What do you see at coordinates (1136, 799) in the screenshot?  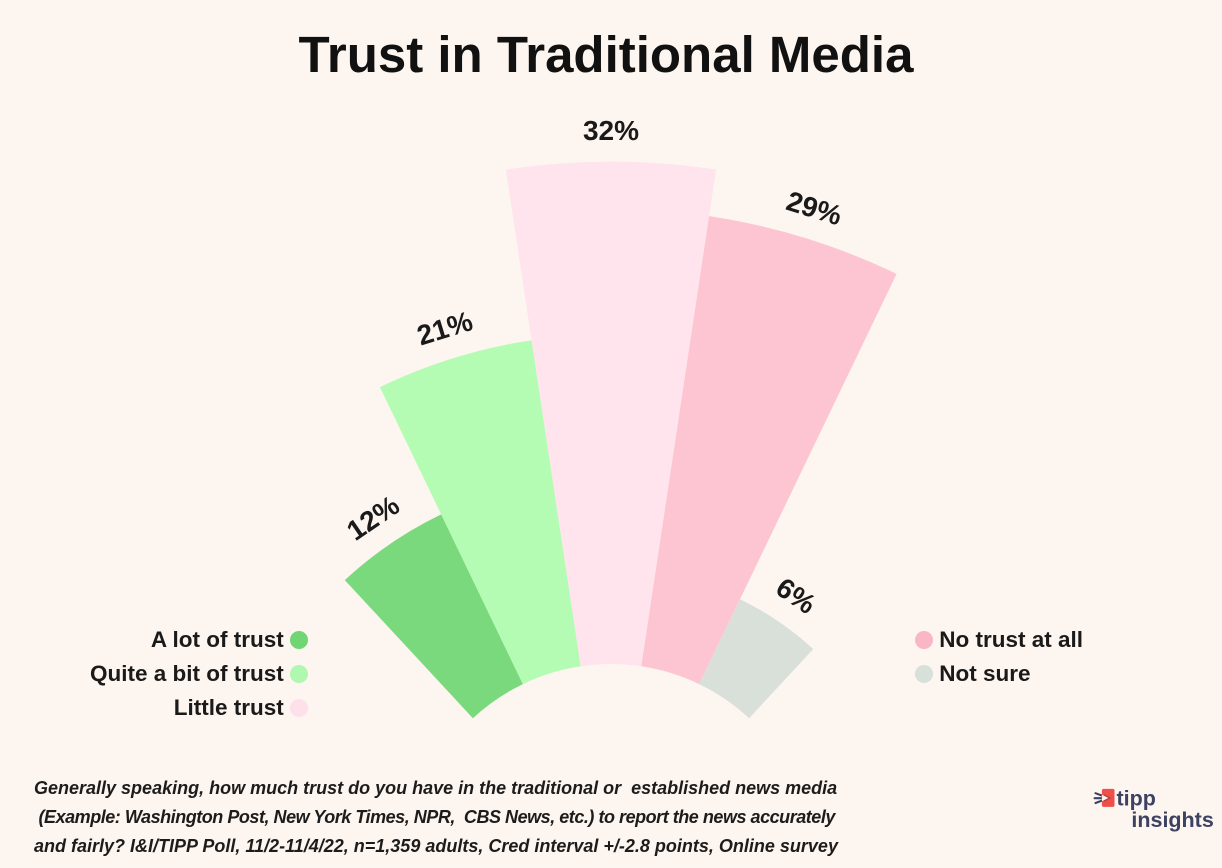 I see `svg-text: tipp` at bounding box center [1136, 799].